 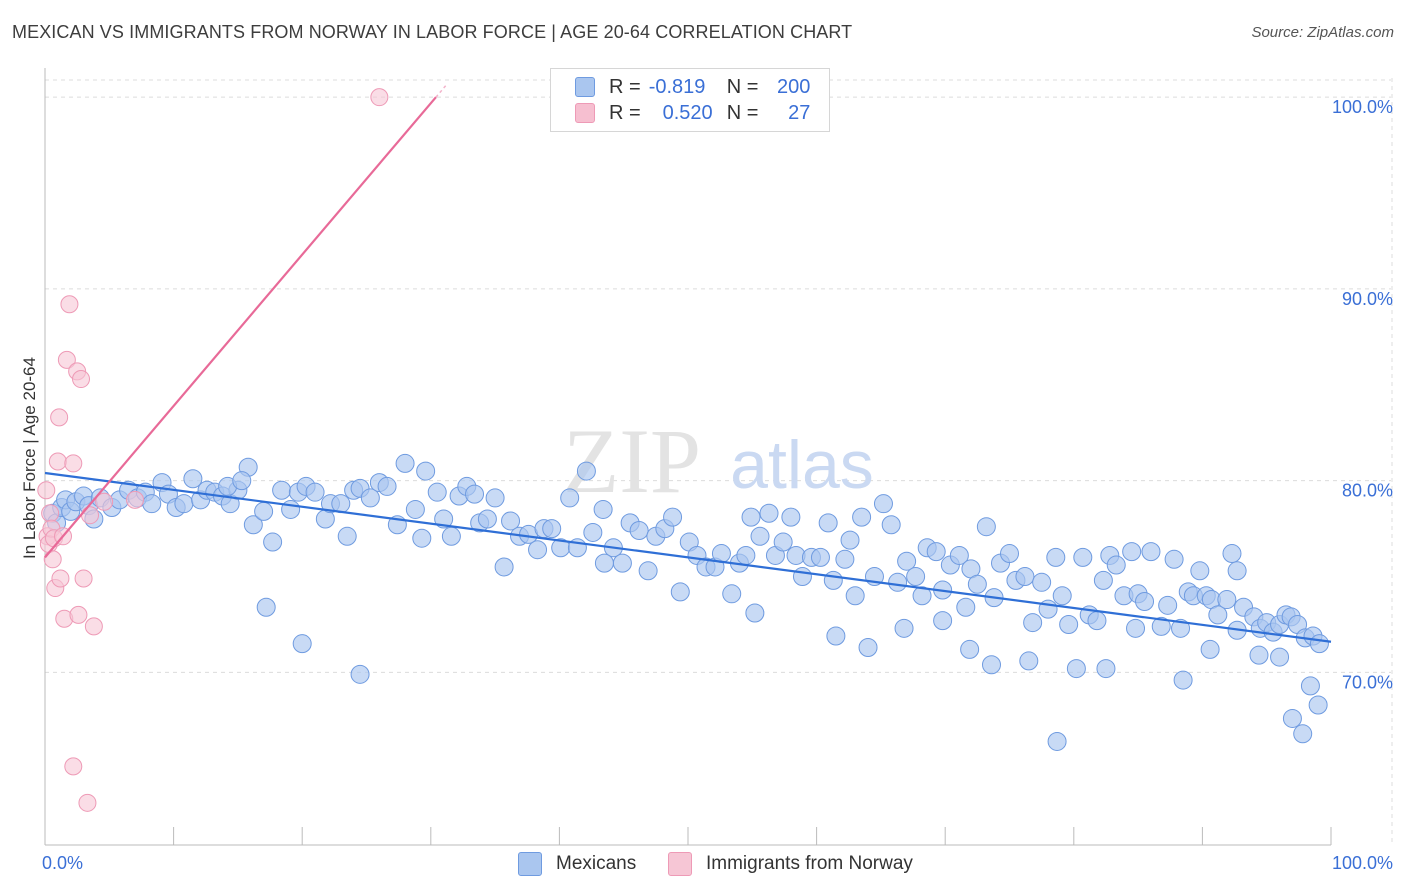 What do you see at coordinates (530, 864) in the screenshot?
I see `series-swatch-blue` at bounding box center [530, 864].